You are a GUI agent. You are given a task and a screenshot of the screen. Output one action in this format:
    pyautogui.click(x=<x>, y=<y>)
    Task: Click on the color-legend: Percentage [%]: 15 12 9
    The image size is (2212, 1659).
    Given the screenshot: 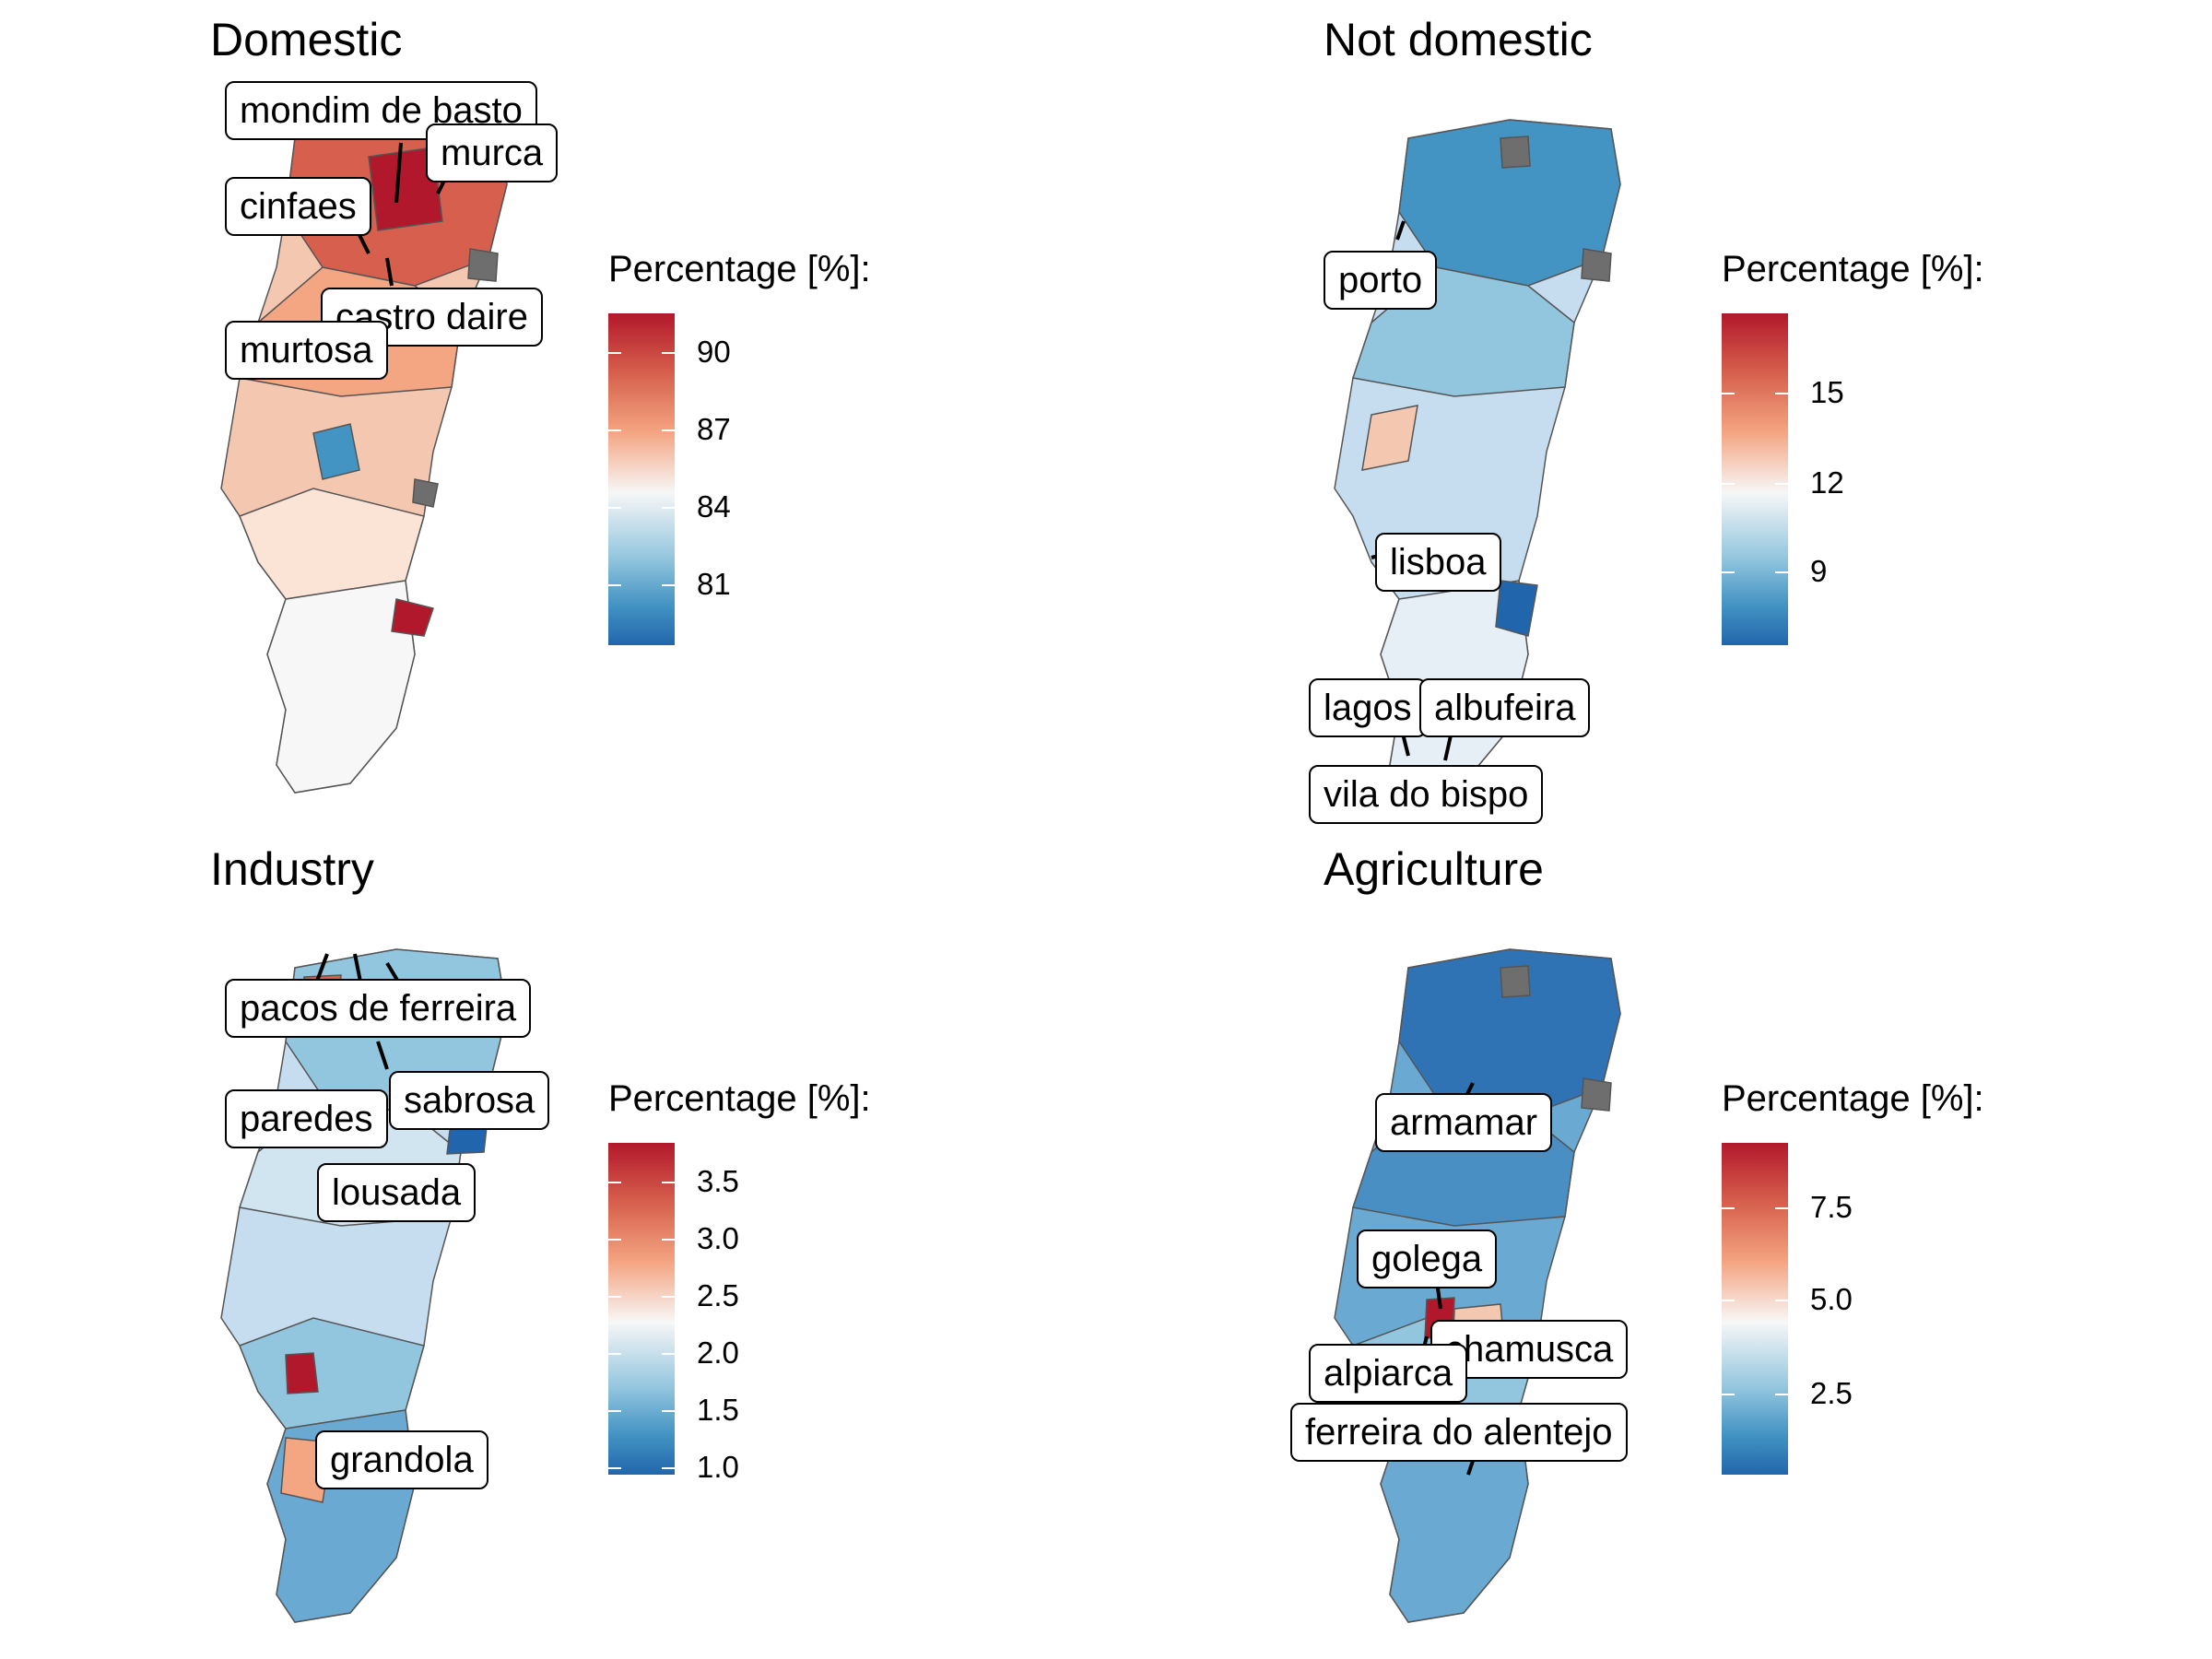 What is the action you would take?
    pyautogui.click(x=1887, y=461)
    